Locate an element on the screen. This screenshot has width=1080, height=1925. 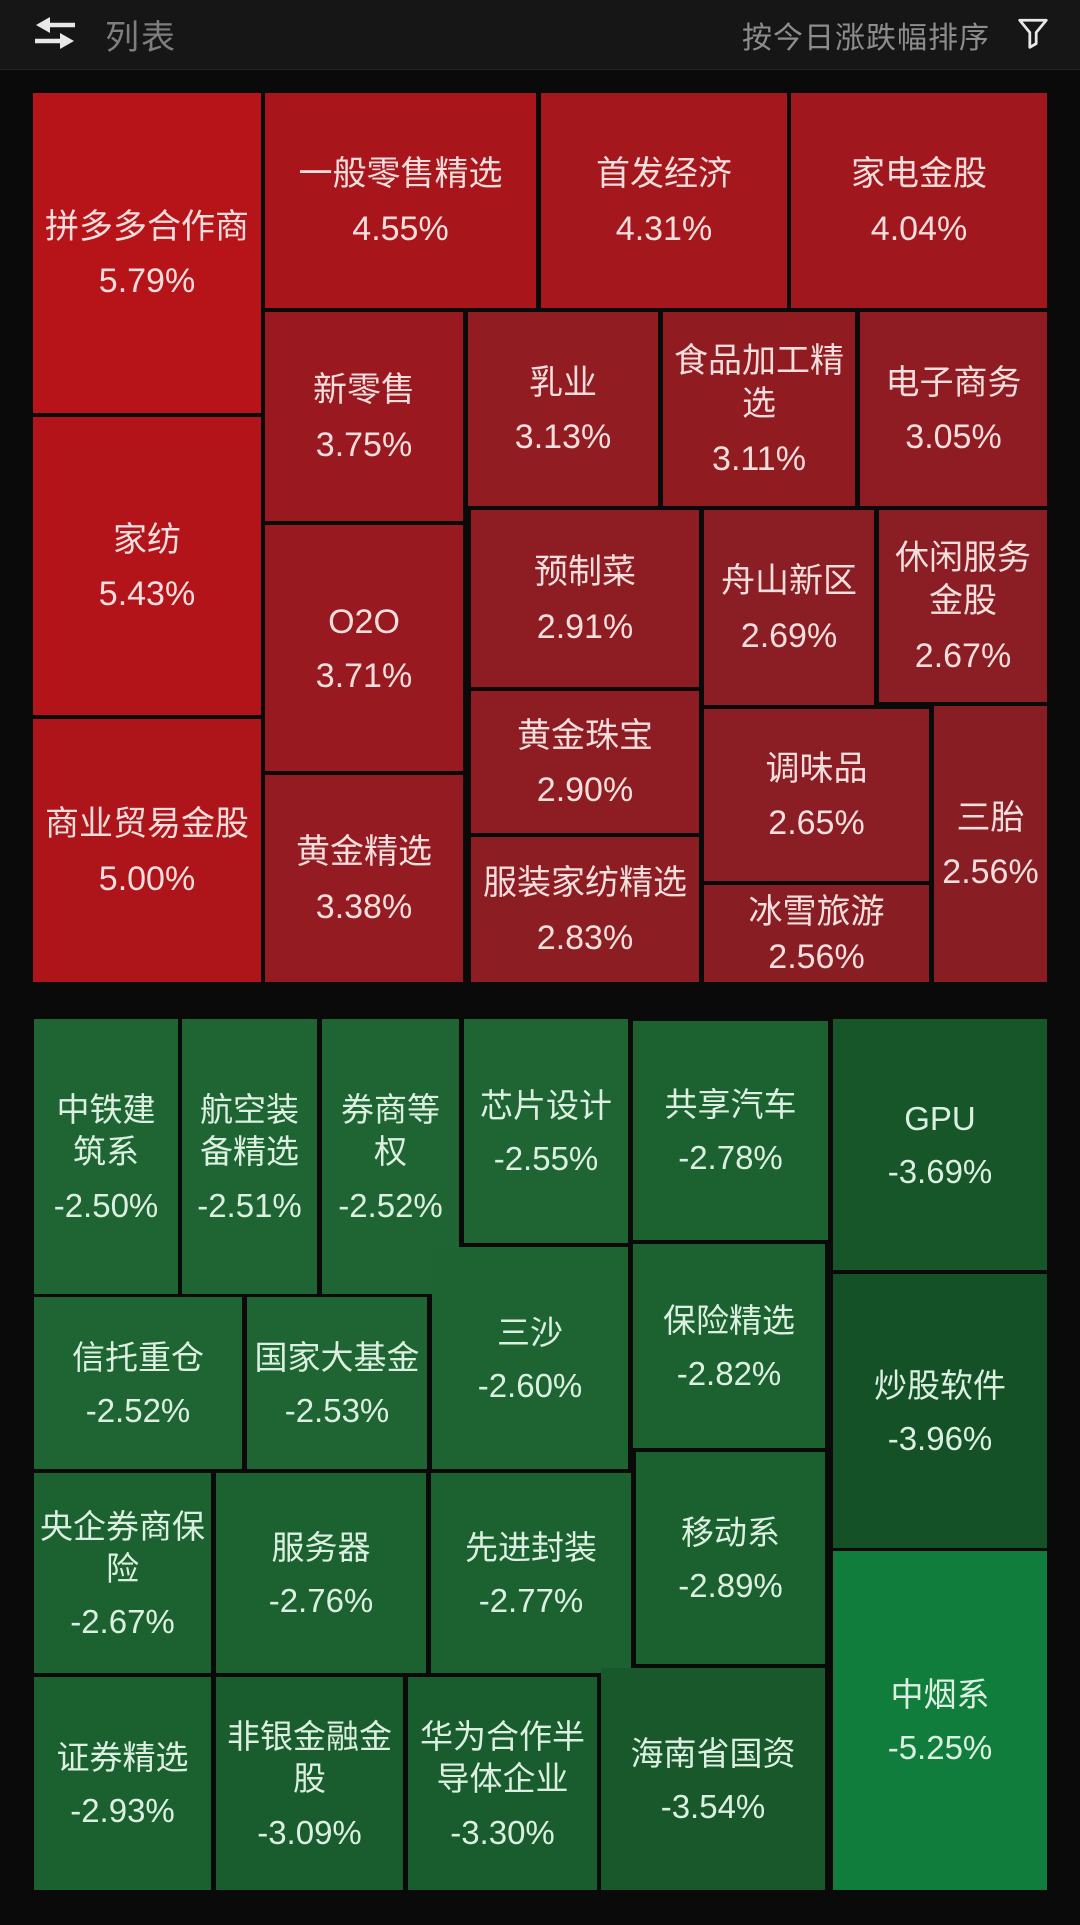
swap-horizontal-icon is located at coordinates (55, 34).